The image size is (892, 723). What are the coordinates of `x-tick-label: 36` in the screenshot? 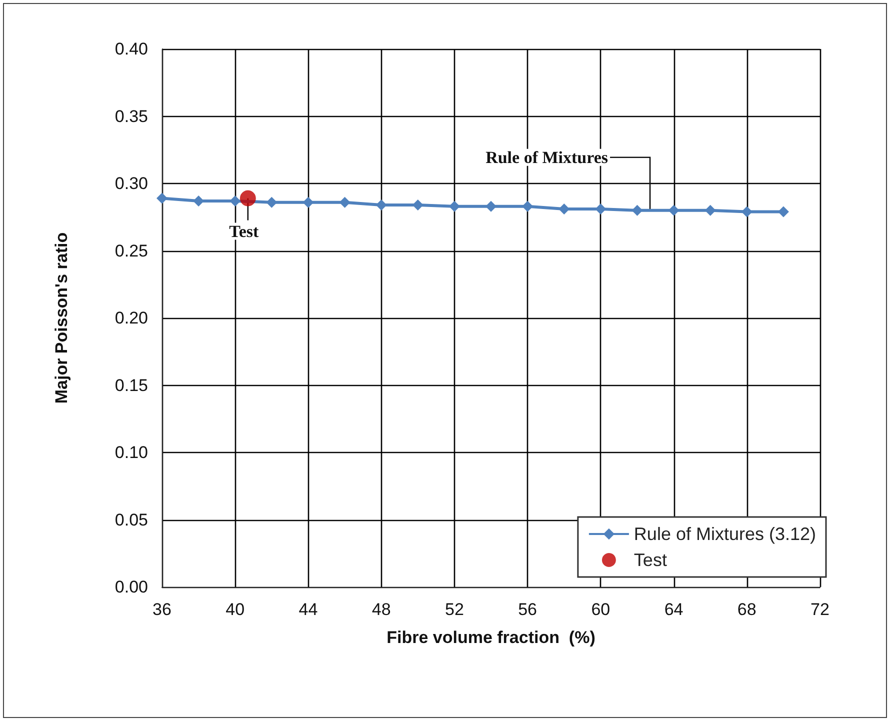 It's located at (162, 609).